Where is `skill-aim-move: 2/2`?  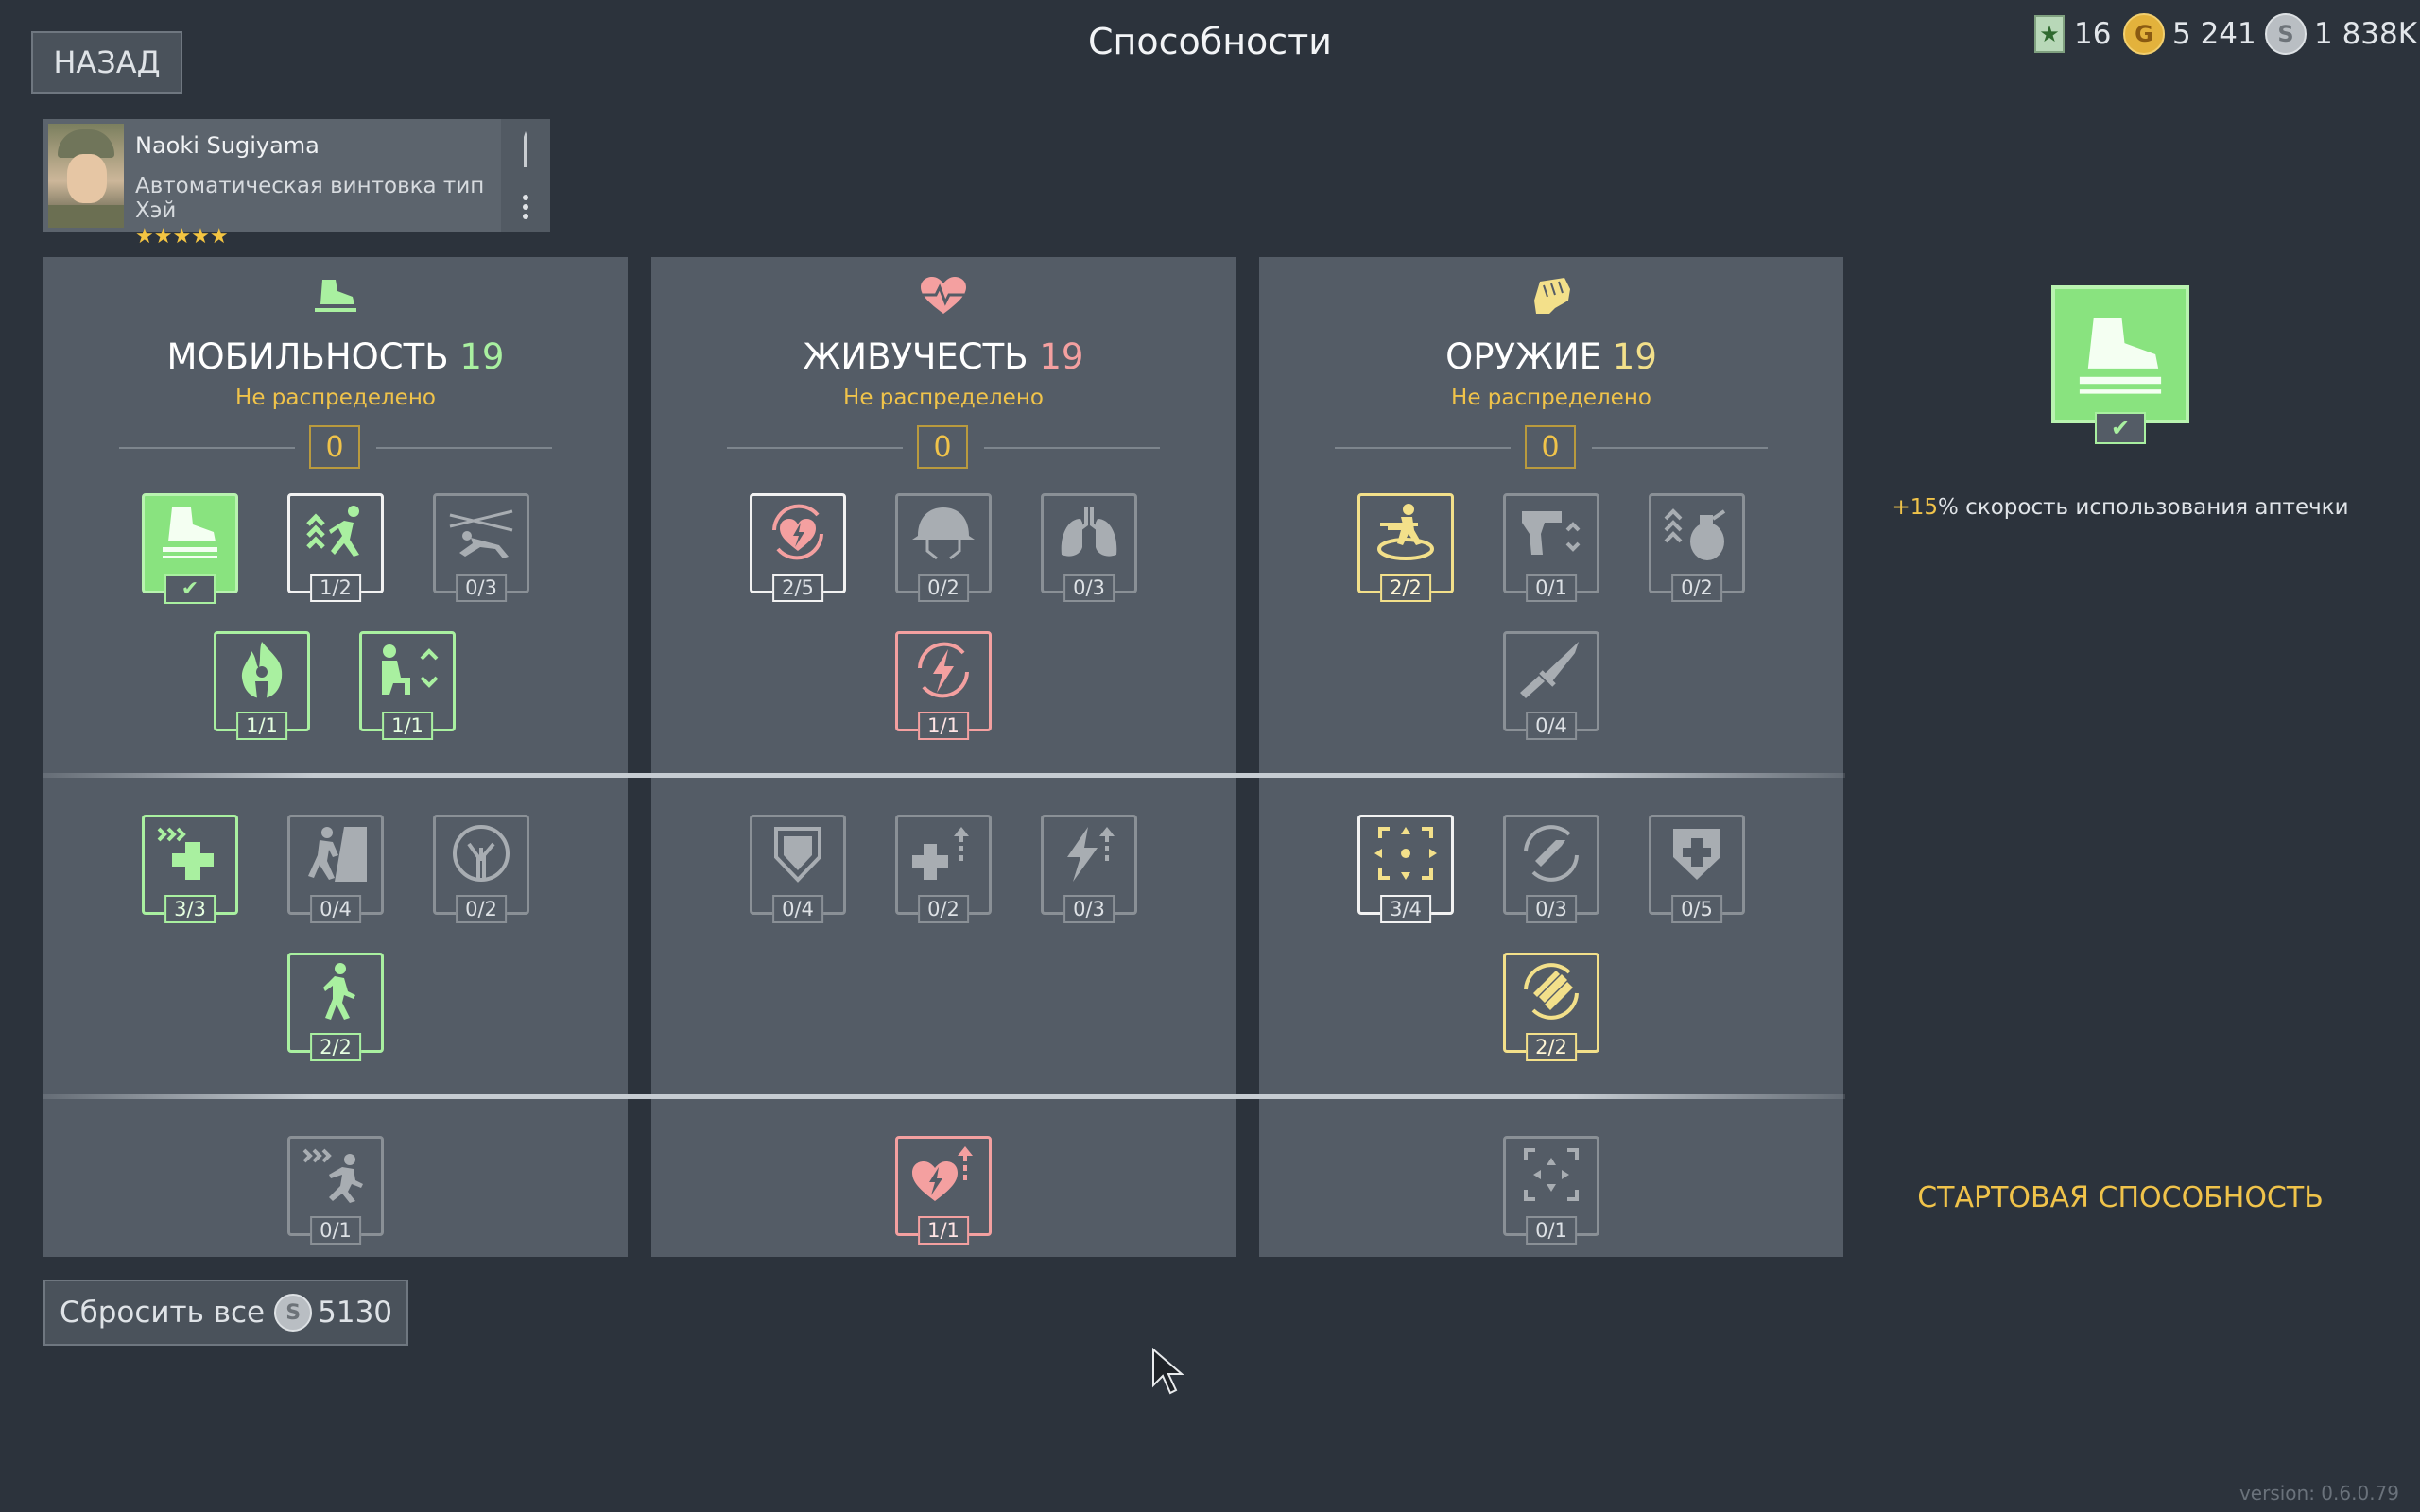
skill-aim-move: 2/2 is located at coordinates (1405, 547).